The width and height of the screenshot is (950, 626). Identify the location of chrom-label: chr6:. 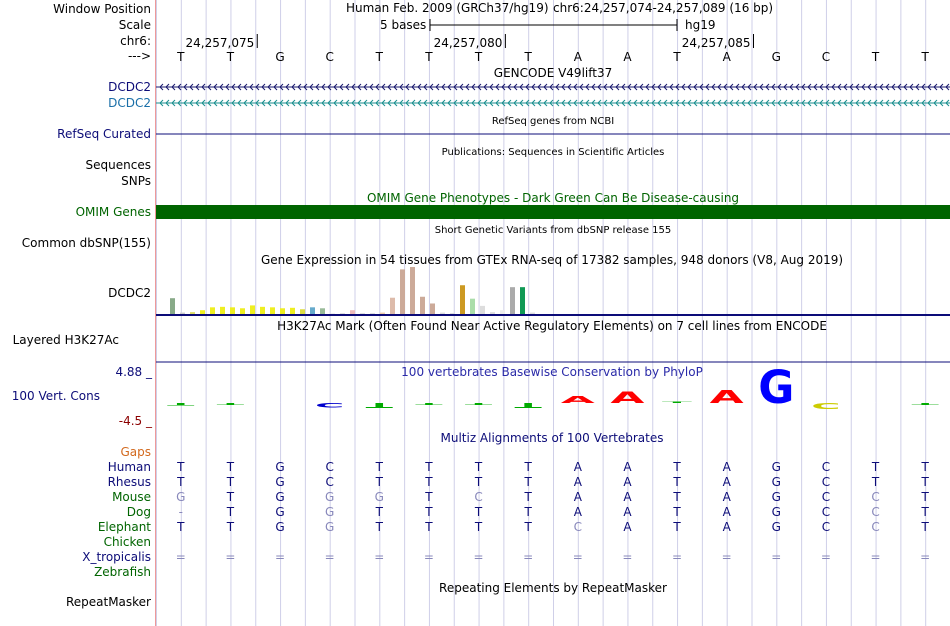
(135, 41).